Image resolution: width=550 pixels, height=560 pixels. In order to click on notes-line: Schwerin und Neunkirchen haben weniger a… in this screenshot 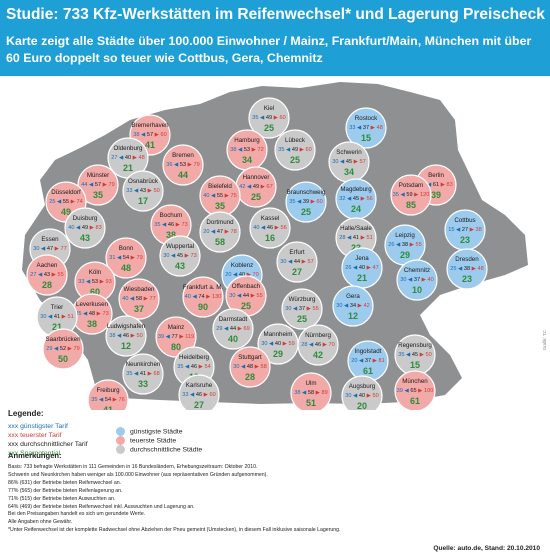, I will do `click(138, 474)`.